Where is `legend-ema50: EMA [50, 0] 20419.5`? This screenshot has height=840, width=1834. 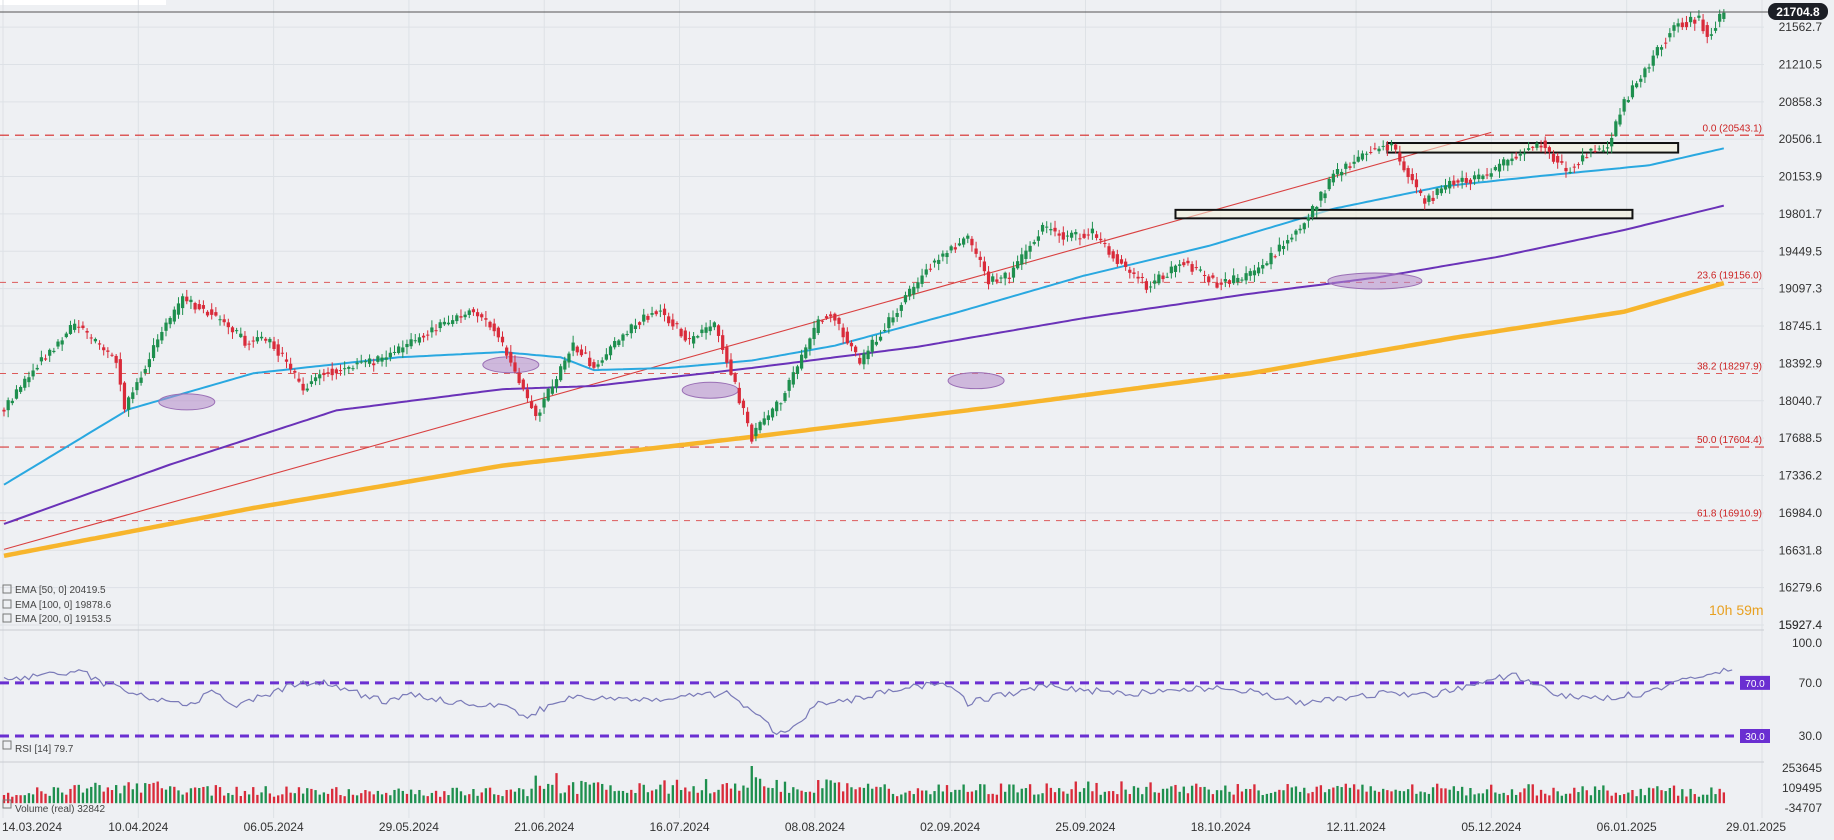
legend-ema50: EMA [50, 0] 20419.5 is located at coordinates (54, 590).